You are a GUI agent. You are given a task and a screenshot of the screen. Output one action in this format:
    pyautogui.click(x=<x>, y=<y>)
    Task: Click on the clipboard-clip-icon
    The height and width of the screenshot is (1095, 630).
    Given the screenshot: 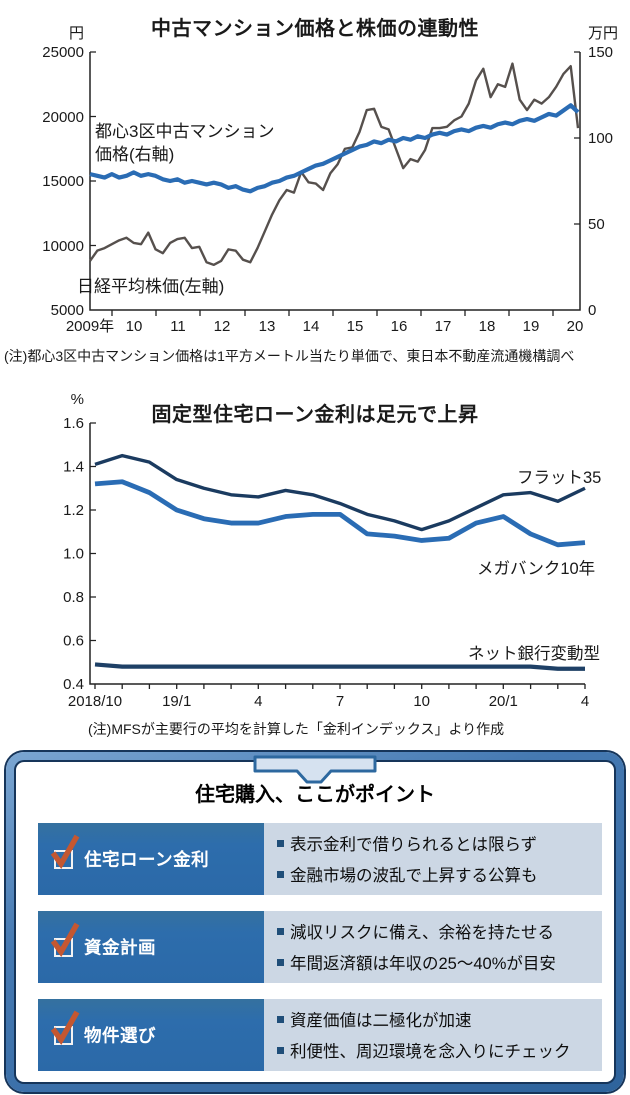 What is the action you would take?
    pyautogui.click(x=315, y=769)
    